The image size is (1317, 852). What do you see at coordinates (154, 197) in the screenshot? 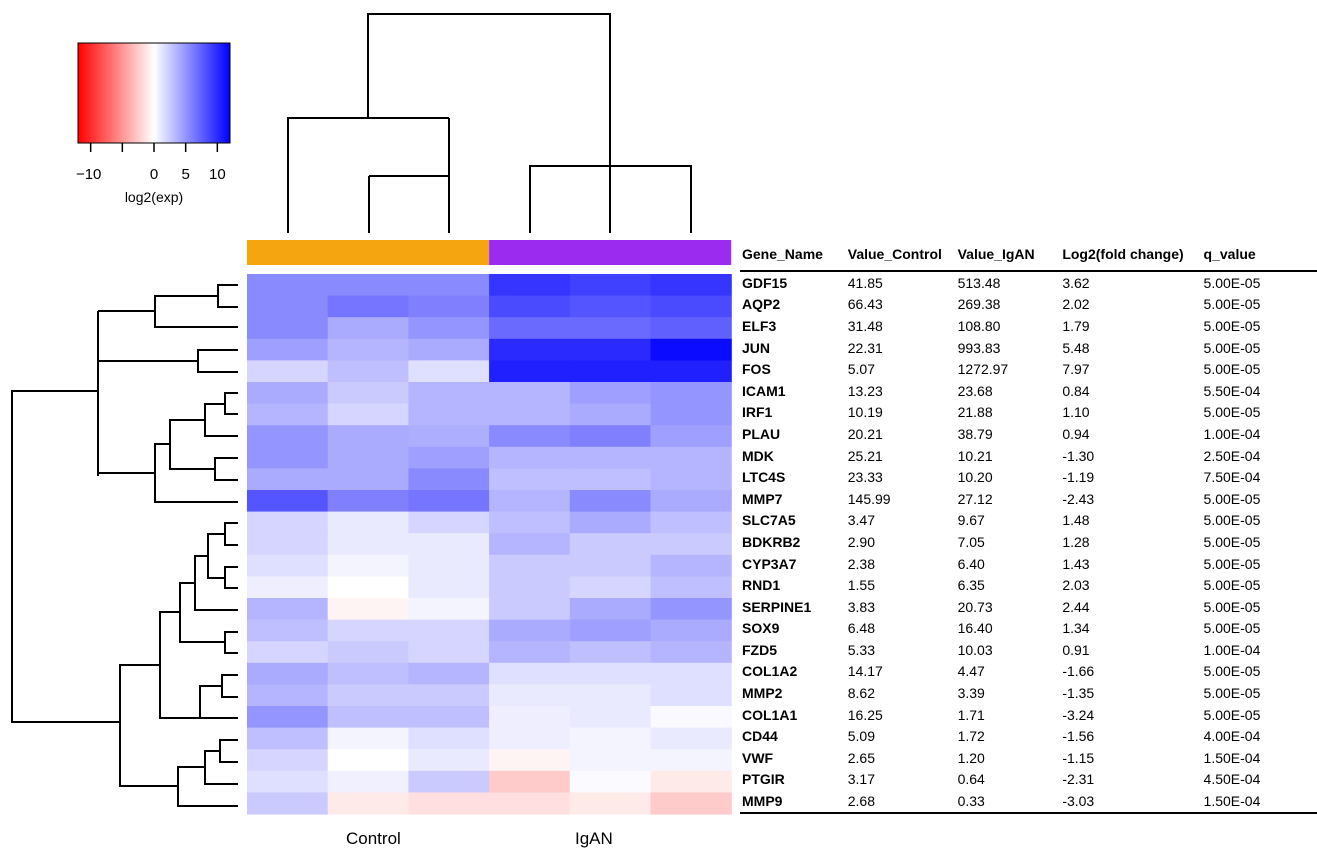
I see `color-key-label: log2(exp)` at bounding box center [154, 197].